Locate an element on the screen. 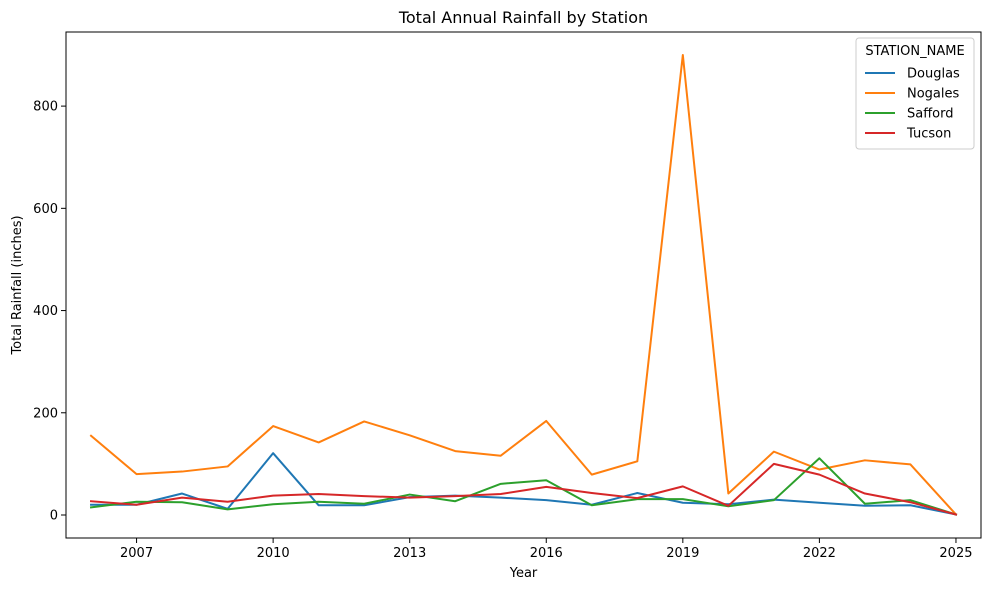 Image resolution: width=989 pixels, height=590 pixels. x-tick-label-2016: 2016 is located at coordinates (546, 553).